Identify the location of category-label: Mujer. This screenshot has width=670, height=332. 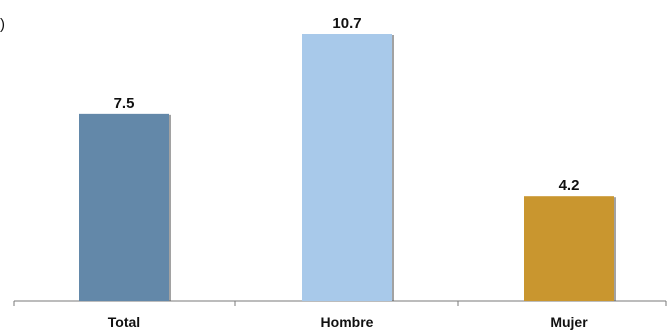
(569, 322).